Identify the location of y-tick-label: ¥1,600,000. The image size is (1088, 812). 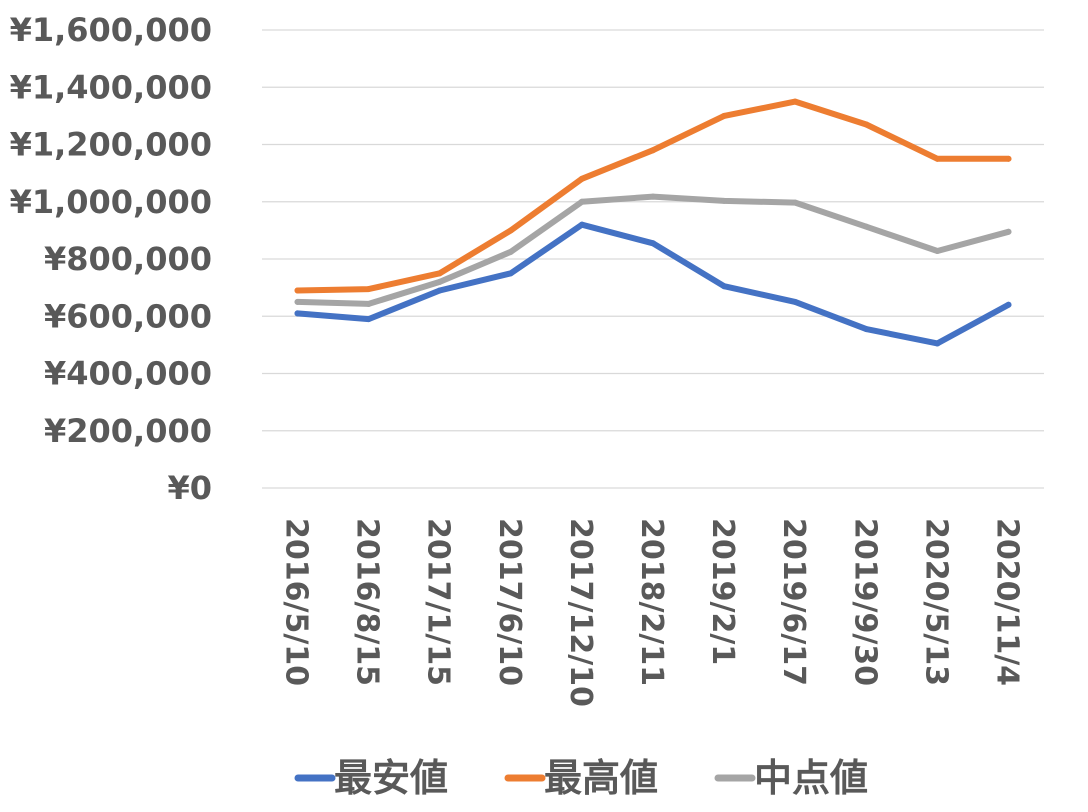
(111, 30).